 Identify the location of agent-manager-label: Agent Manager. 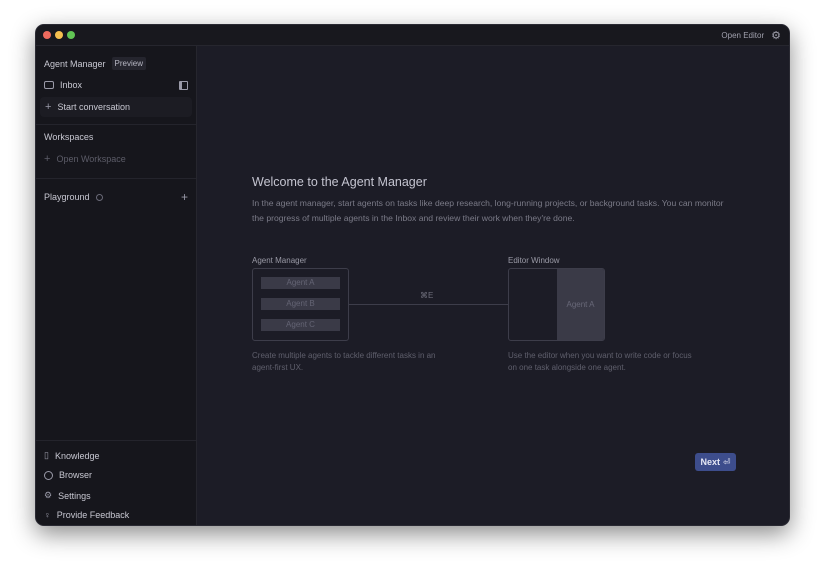
(279, 260).